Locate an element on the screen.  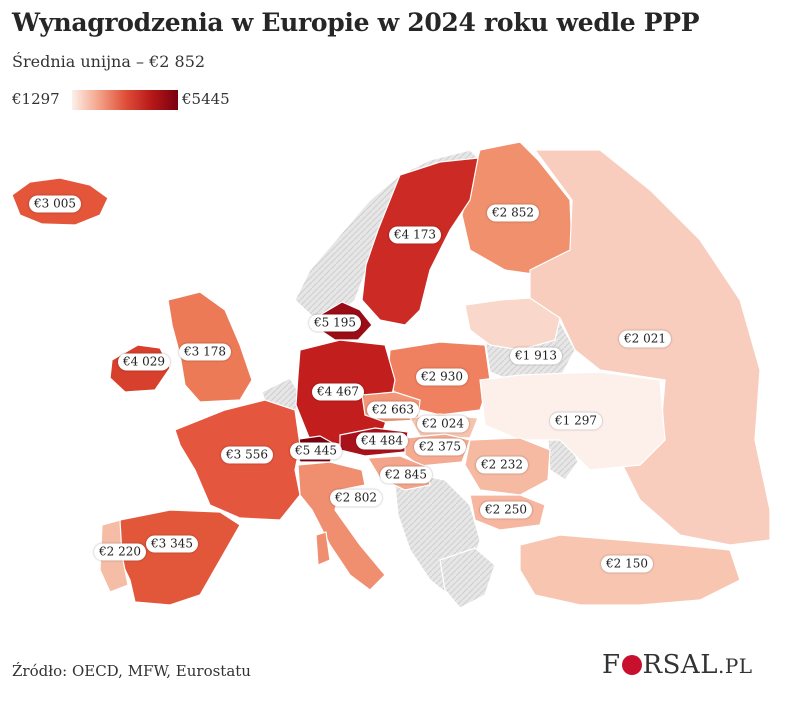
label-slovakia: €2 024 is located at coordinates (443, 424).